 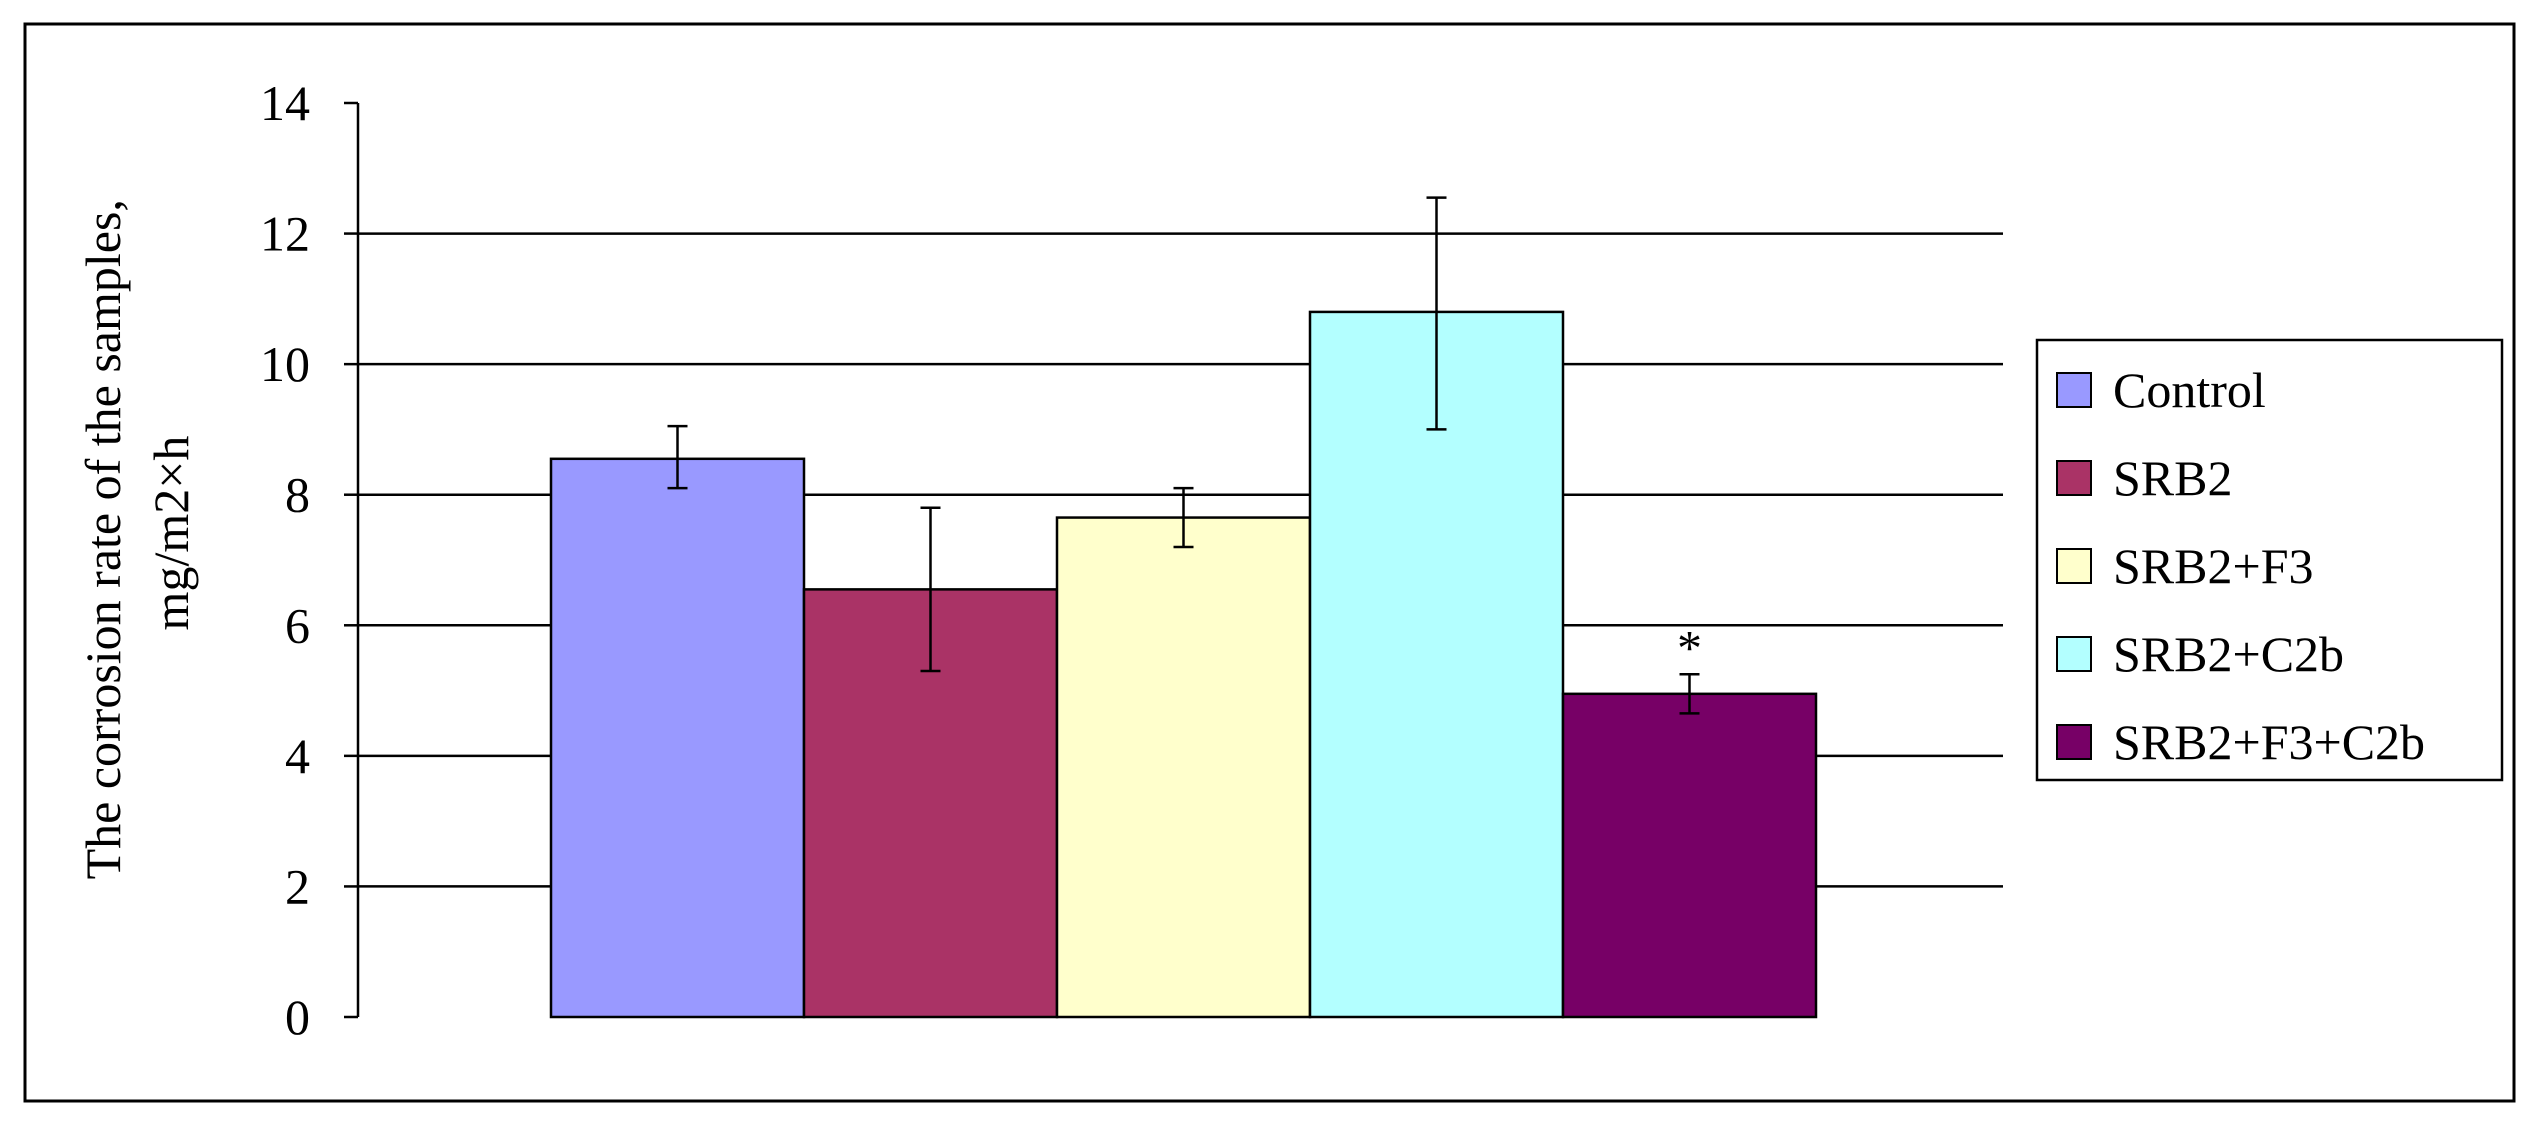 I want to click on y-tick-label: 14, so click(x=285, y=103).